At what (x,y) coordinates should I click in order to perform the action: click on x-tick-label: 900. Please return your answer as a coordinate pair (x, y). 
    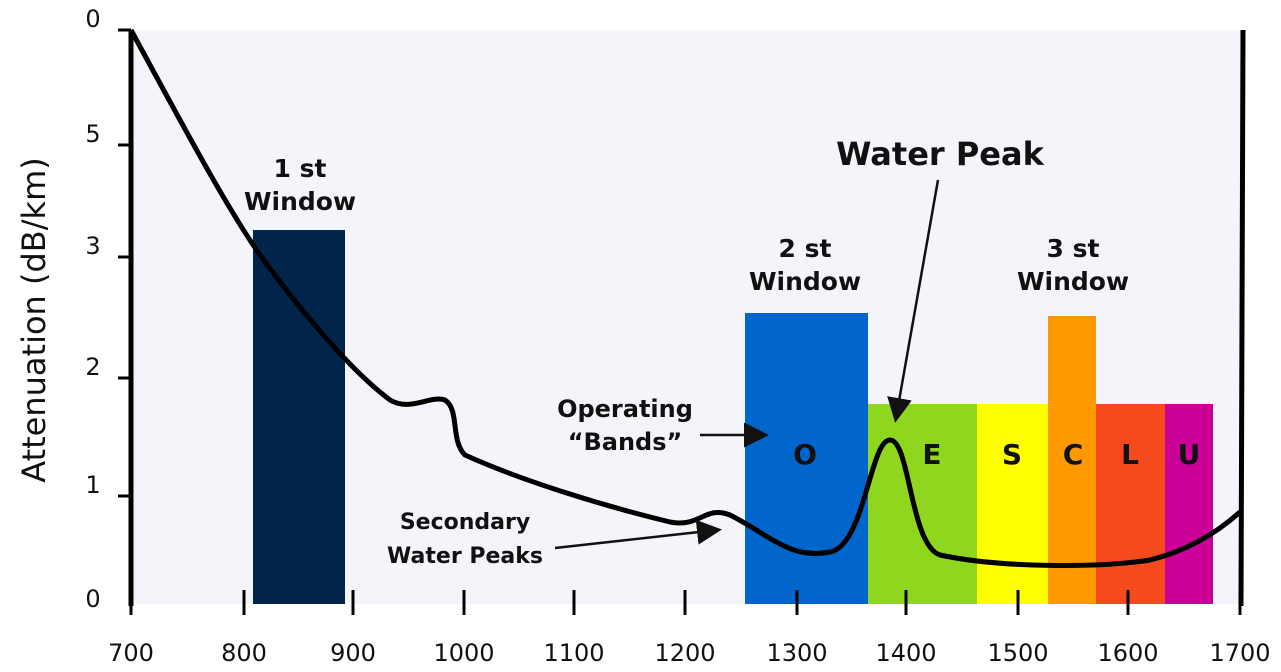
    Looking at the image, I should click on (353, 653).